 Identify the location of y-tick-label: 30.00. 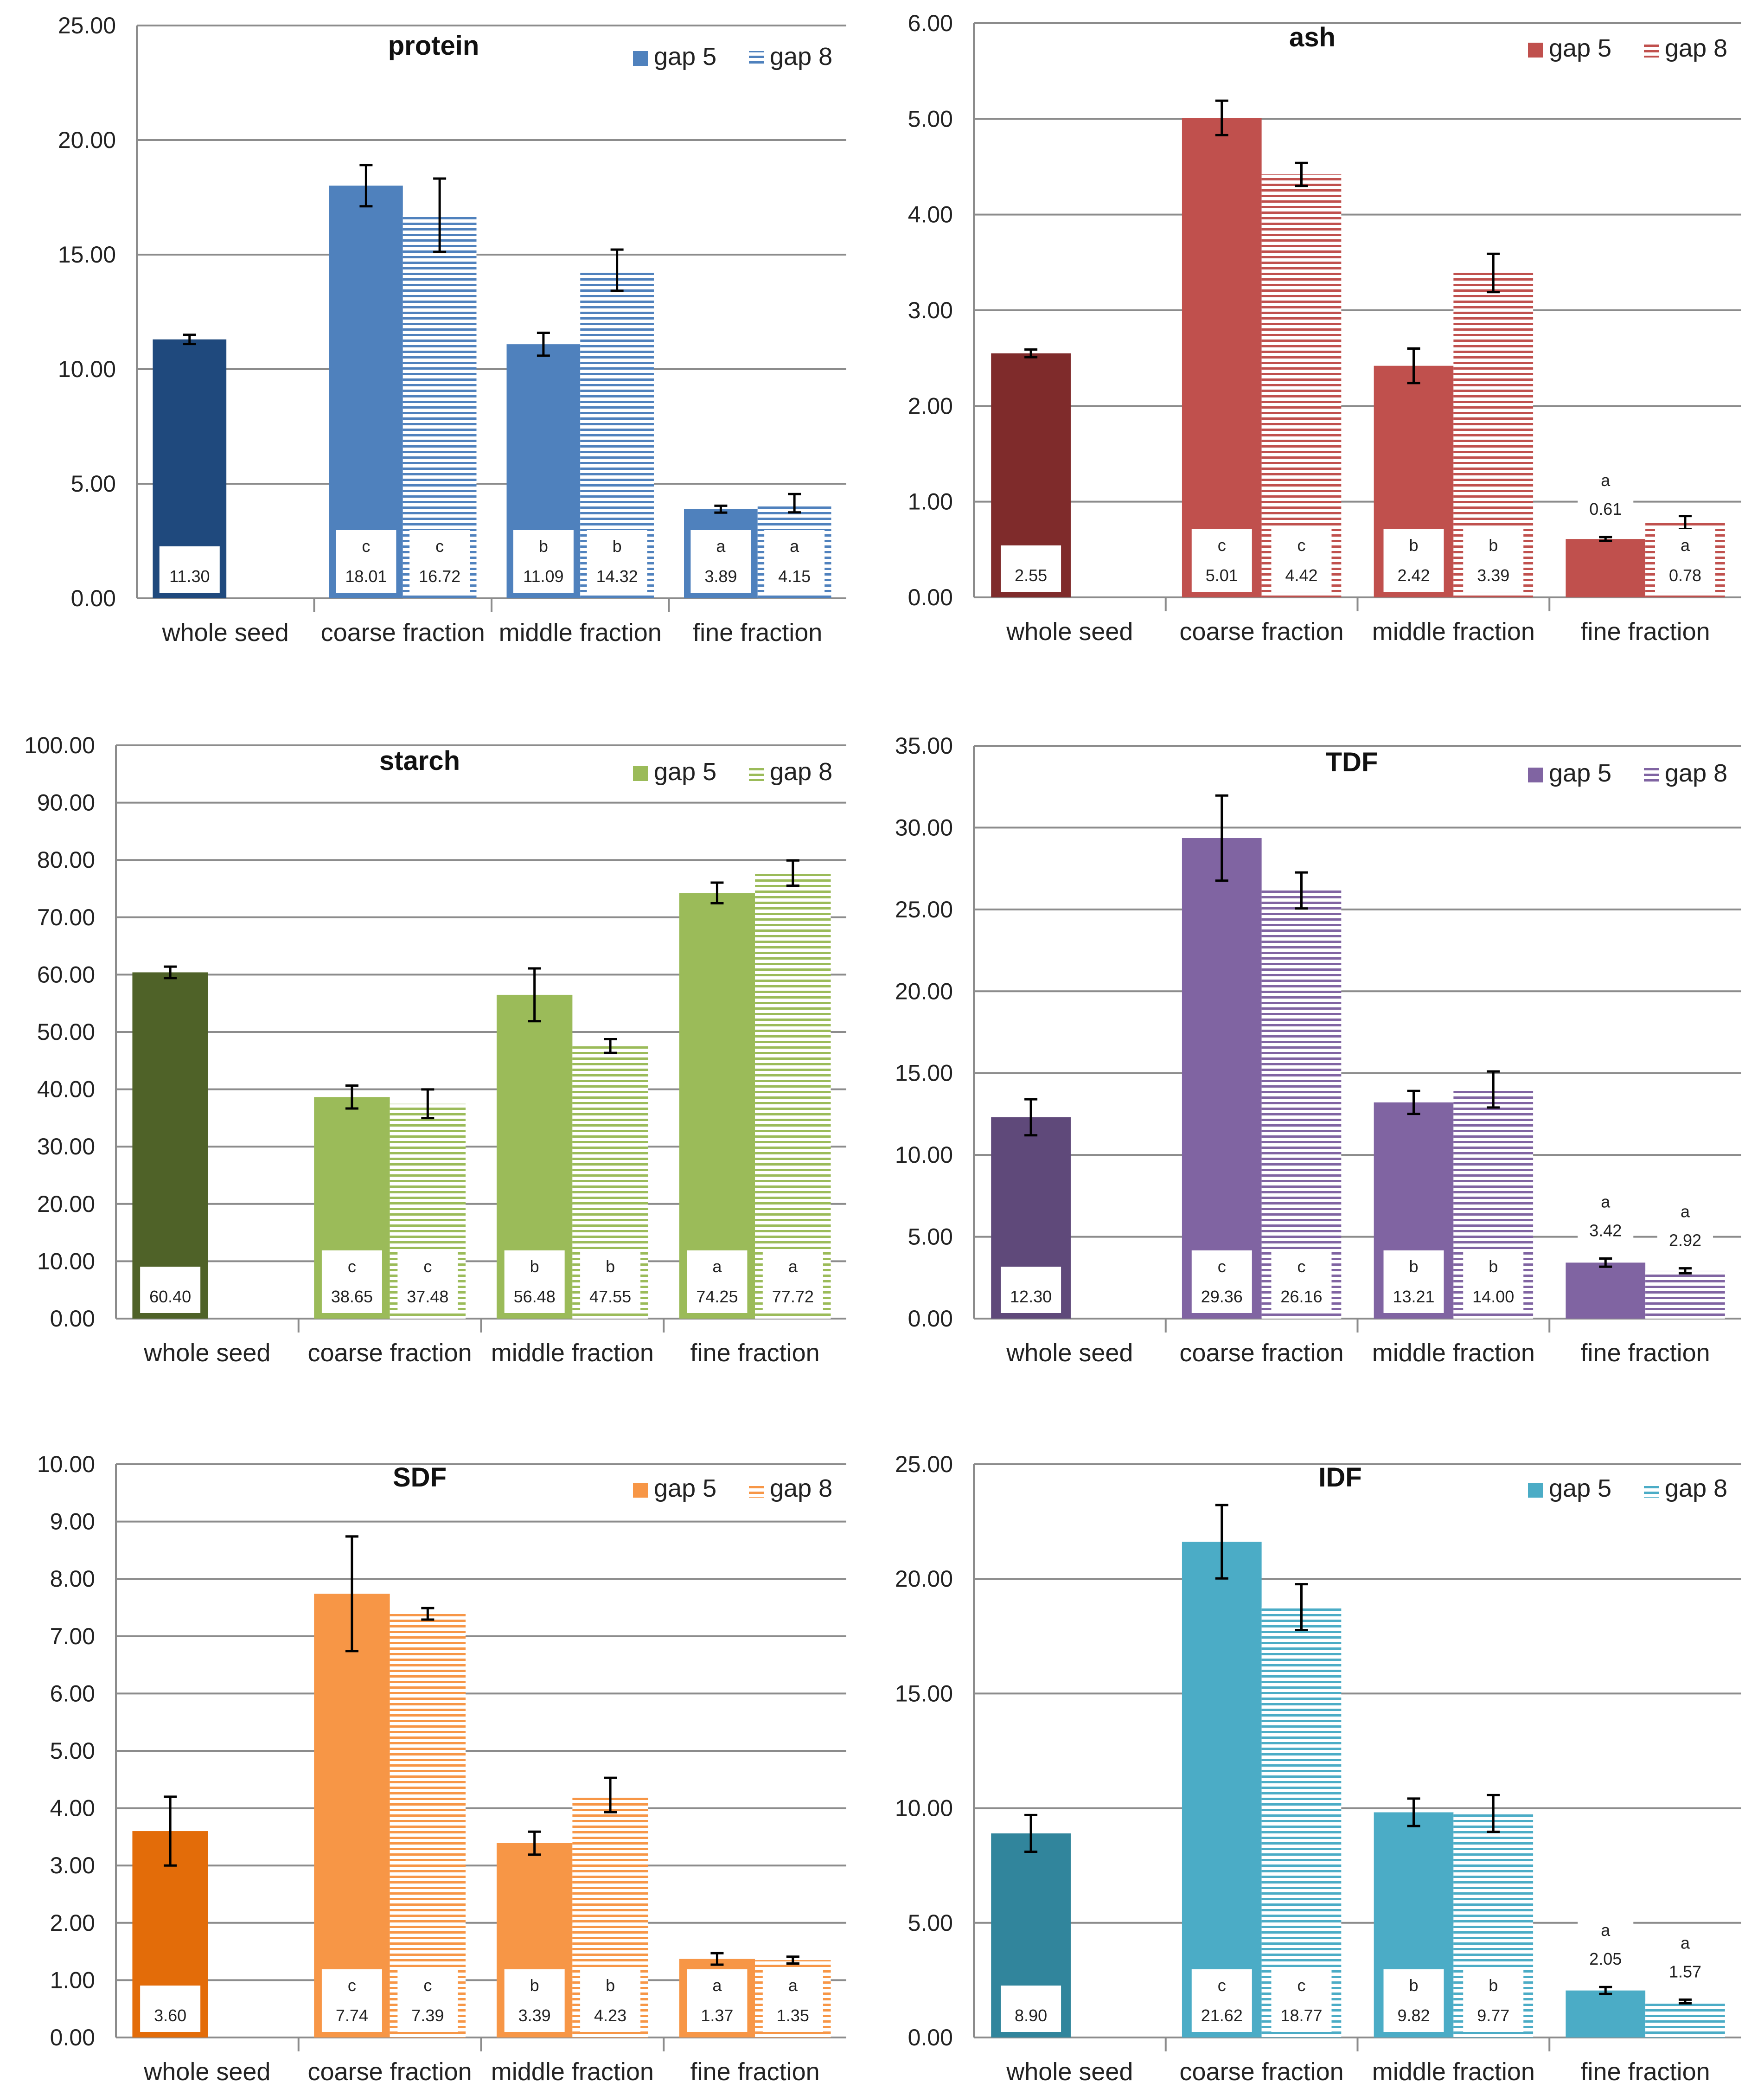
(66, 1147).